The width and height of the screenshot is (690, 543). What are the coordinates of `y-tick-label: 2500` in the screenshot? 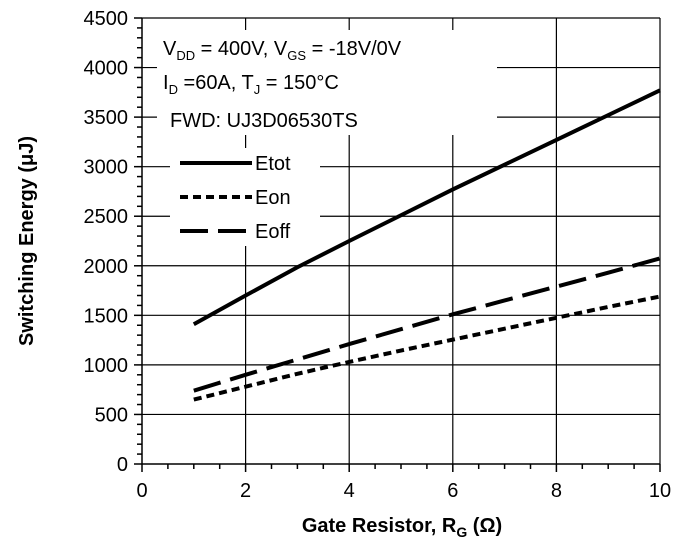 It's located at (106, 217).